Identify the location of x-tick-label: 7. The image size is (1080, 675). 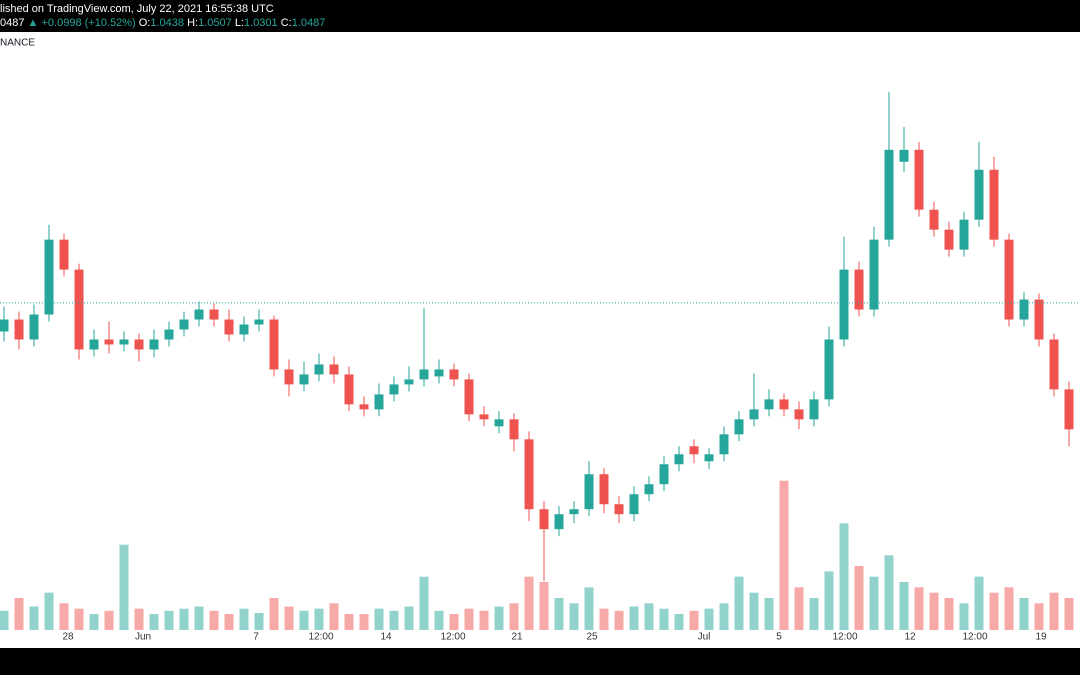
(256, 637).